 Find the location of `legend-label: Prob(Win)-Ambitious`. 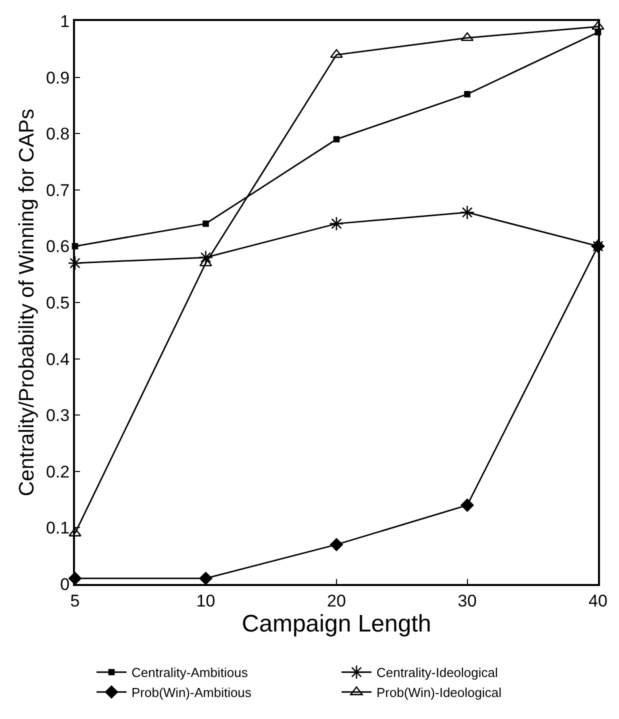

legend-label: Prob(Win)-Ambitious is located at coordinates (192, 692).